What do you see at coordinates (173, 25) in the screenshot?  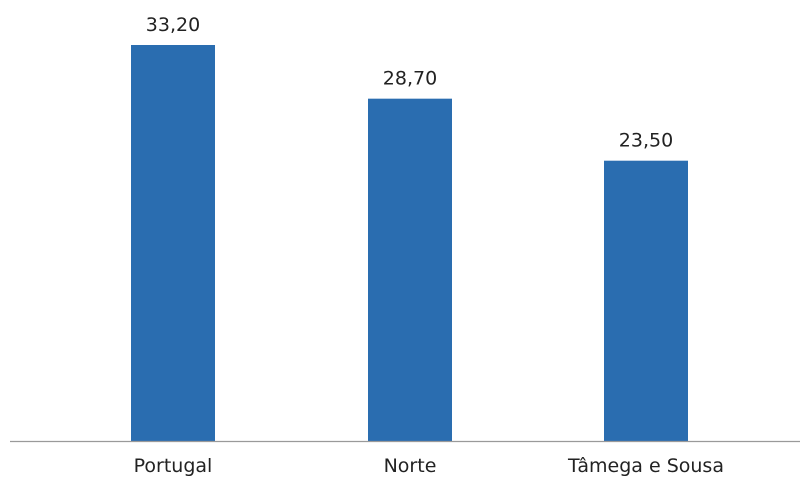 I see `value-label-0: 33,20` at bounding box center [173, 25].